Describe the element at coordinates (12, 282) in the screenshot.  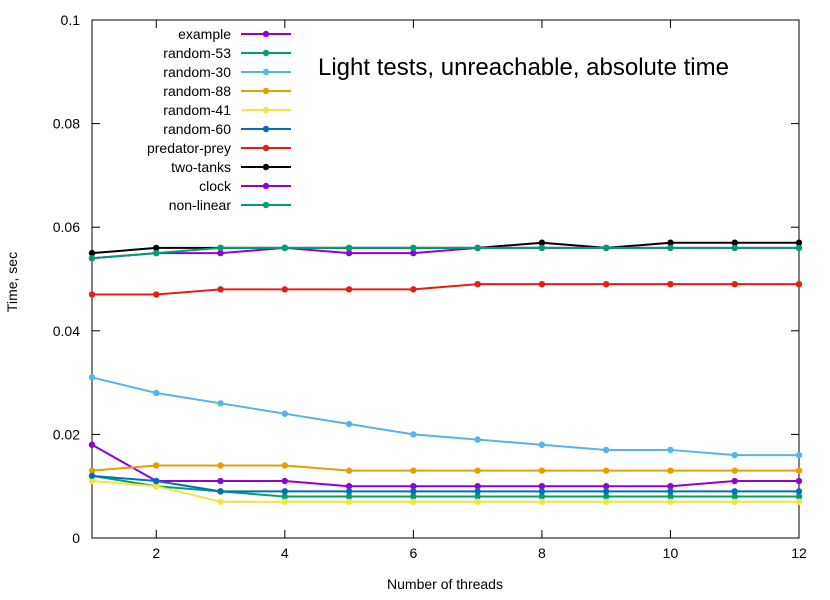
I see `y-axis-label: Time, sec` at that location.